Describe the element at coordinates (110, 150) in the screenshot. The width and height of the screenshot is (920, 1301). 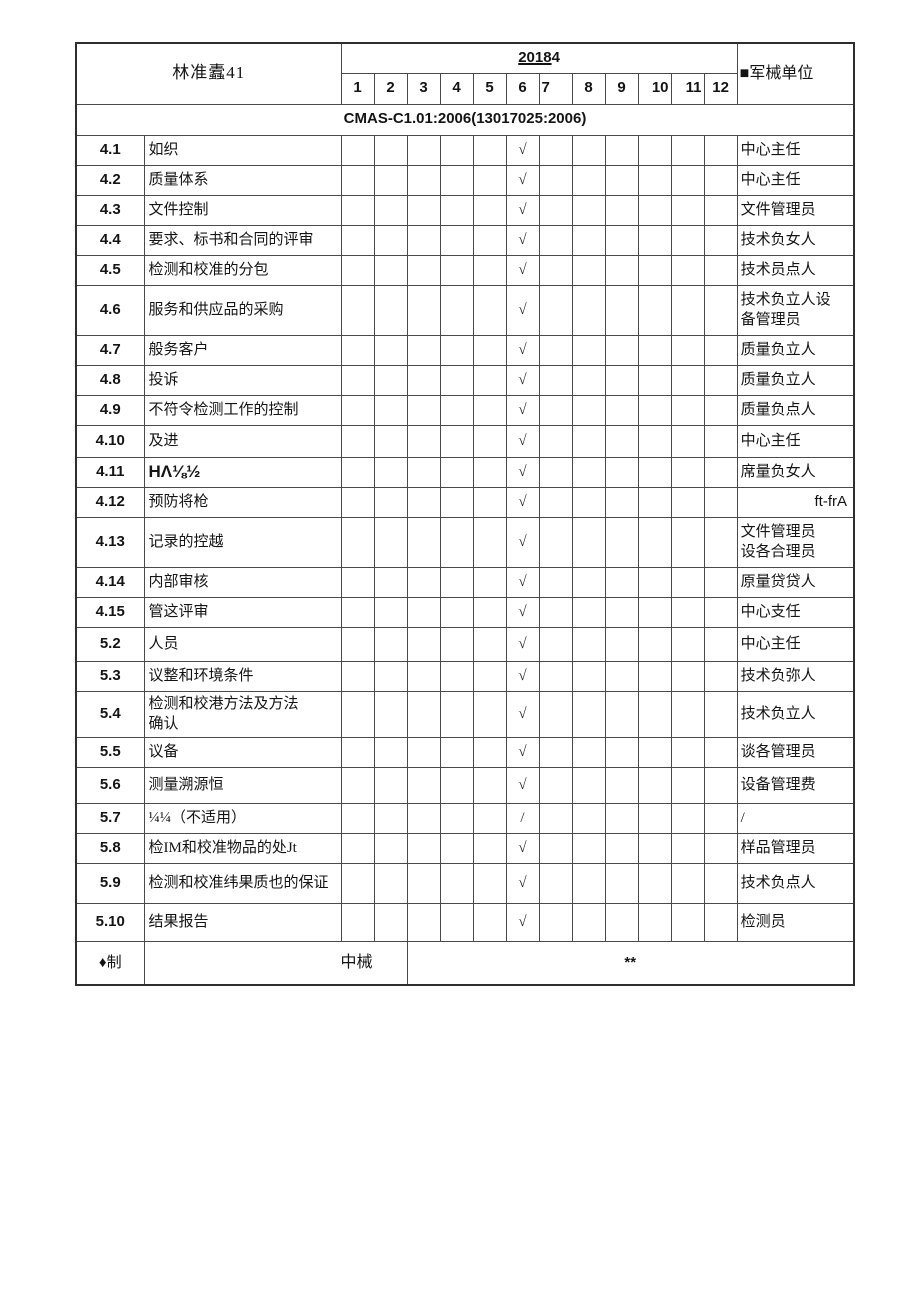
I see `clause-number: 4.1` at that location.